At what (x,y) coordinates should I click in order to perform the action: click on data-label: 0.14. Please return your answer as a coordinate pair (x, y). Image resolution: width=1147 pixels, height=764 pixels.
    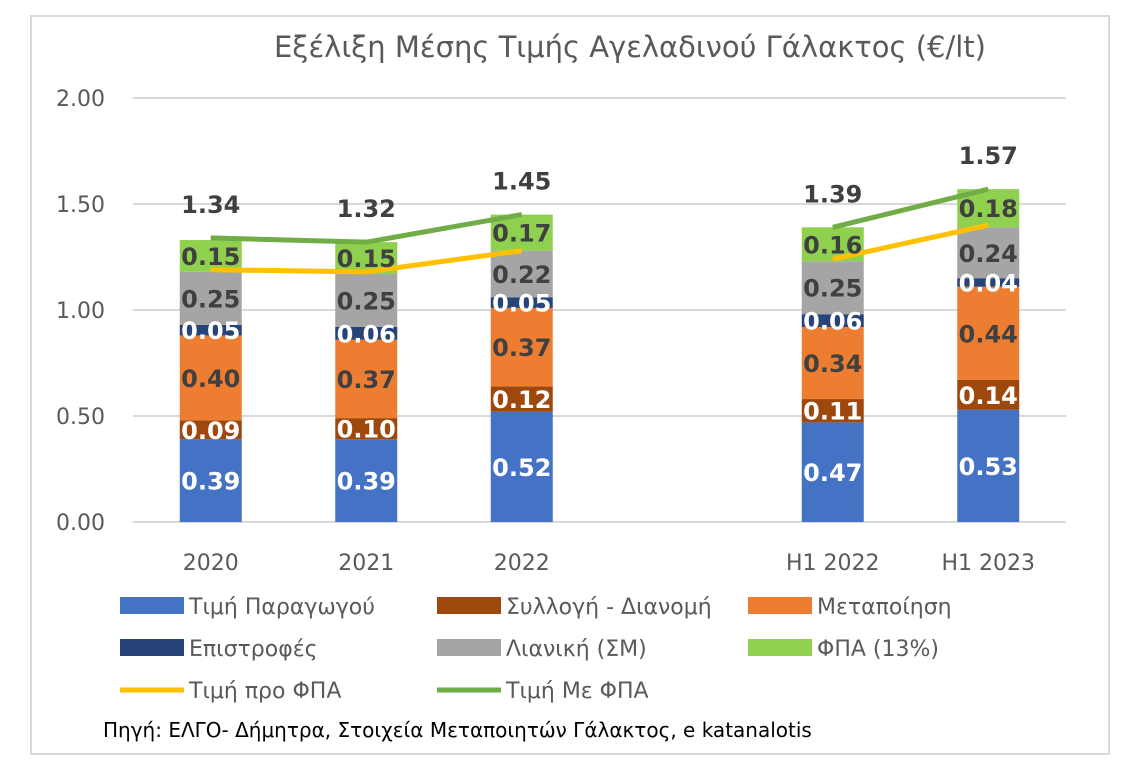
    Looking at the image, I should click on (988, 396).